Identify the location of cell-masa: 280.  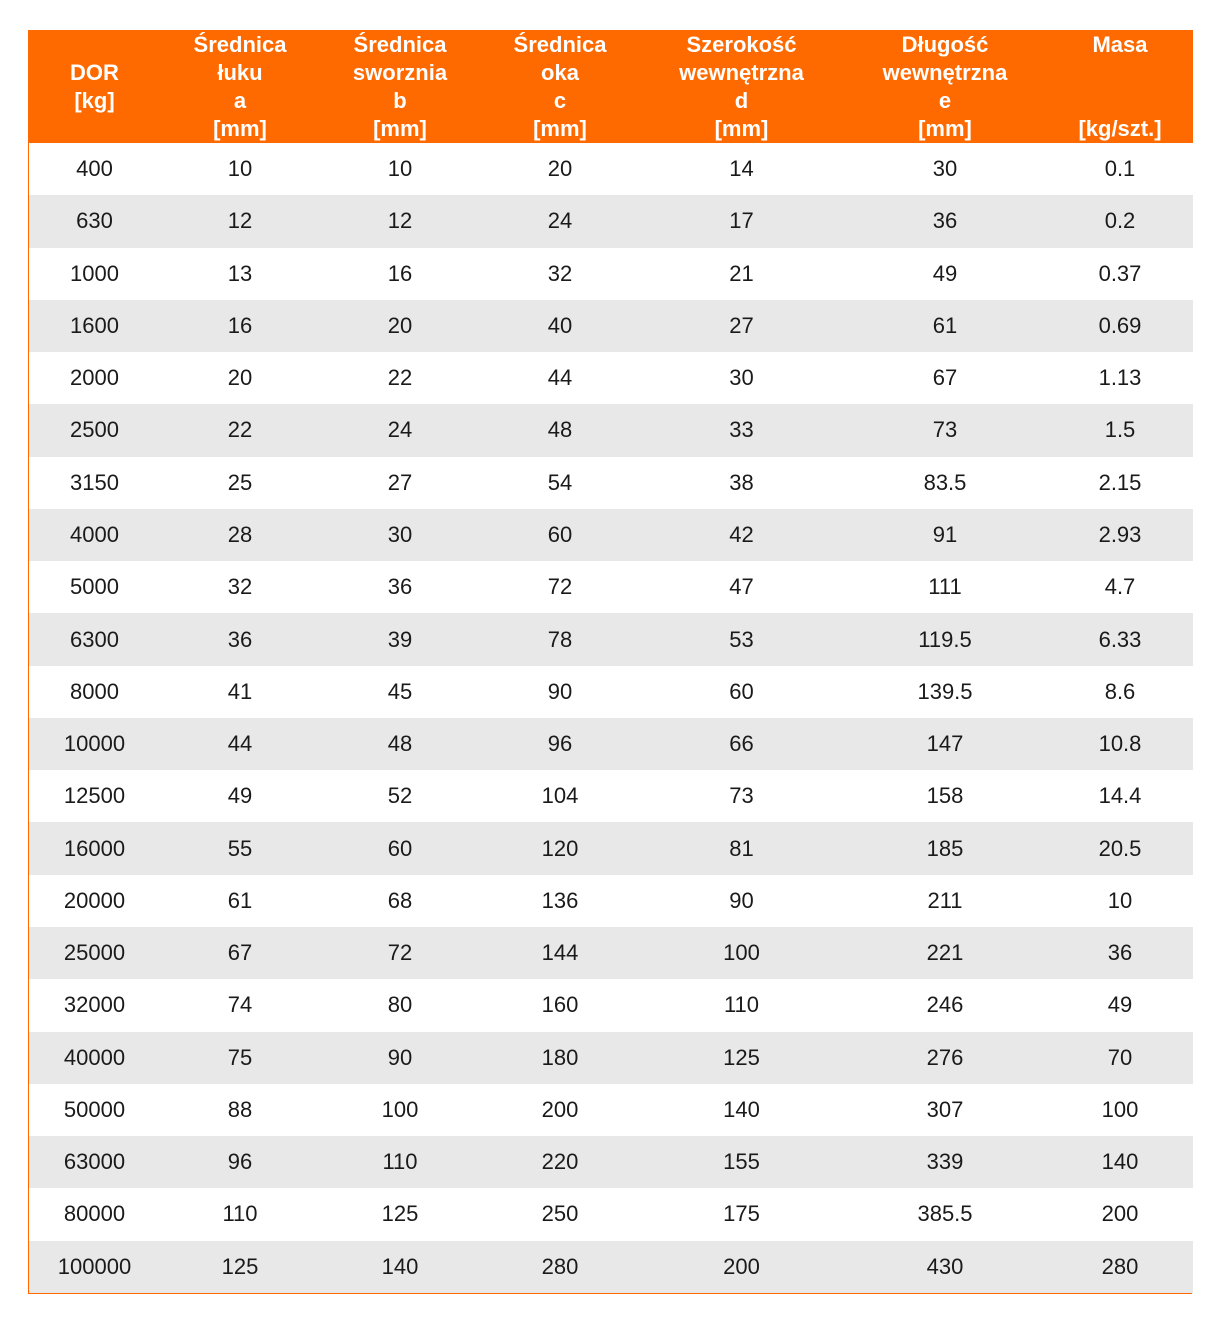
(1120, 1266).